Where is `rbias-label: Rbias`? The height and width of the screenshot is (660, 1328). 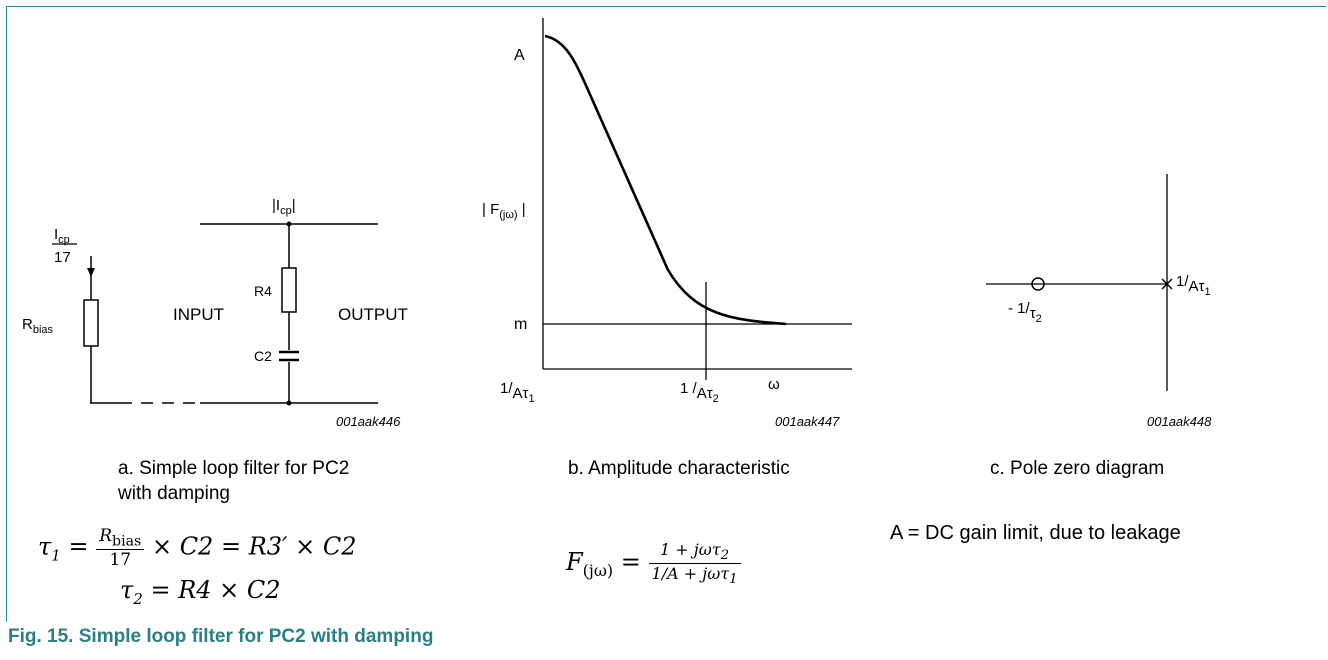 rbias-label: Rbias is located at coordinates (38, 326).